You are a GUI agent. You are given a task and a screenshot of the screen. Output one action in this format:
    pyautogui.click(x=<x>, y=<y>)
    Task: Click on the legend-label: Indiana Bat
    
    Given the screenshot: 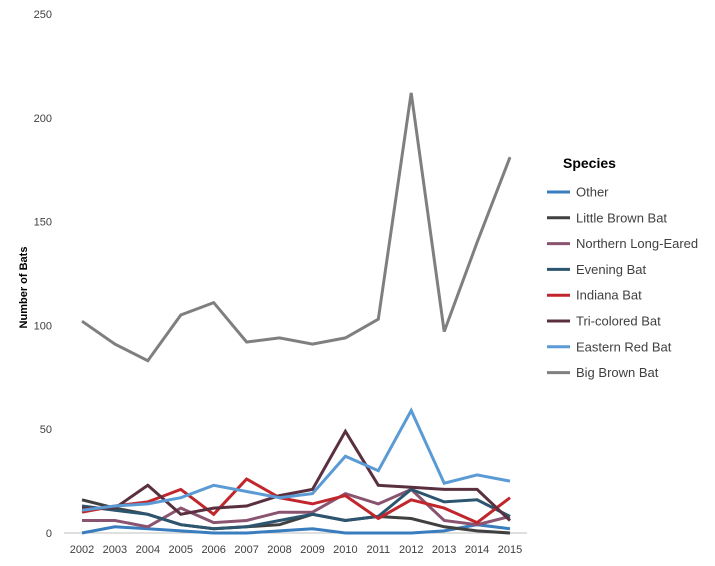 What is the action you would take?
    pyautogui.click(x=609, y=295)
    